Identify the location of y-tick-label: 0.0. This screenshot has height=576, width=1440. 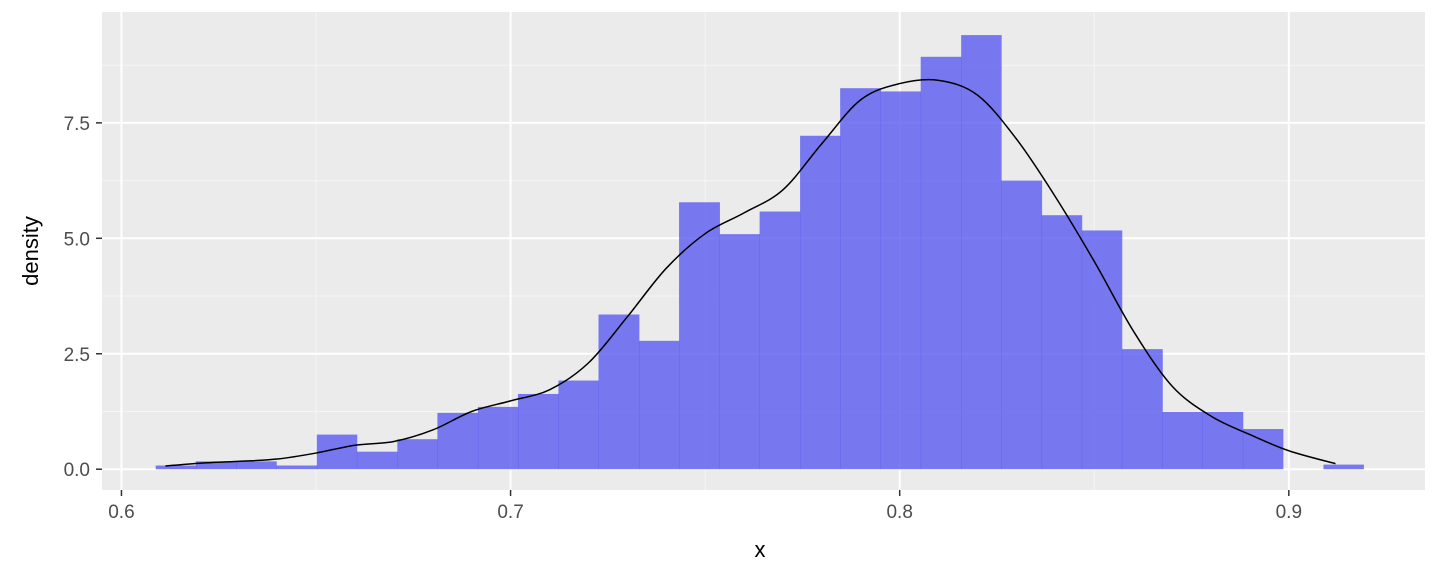
(77, 470).